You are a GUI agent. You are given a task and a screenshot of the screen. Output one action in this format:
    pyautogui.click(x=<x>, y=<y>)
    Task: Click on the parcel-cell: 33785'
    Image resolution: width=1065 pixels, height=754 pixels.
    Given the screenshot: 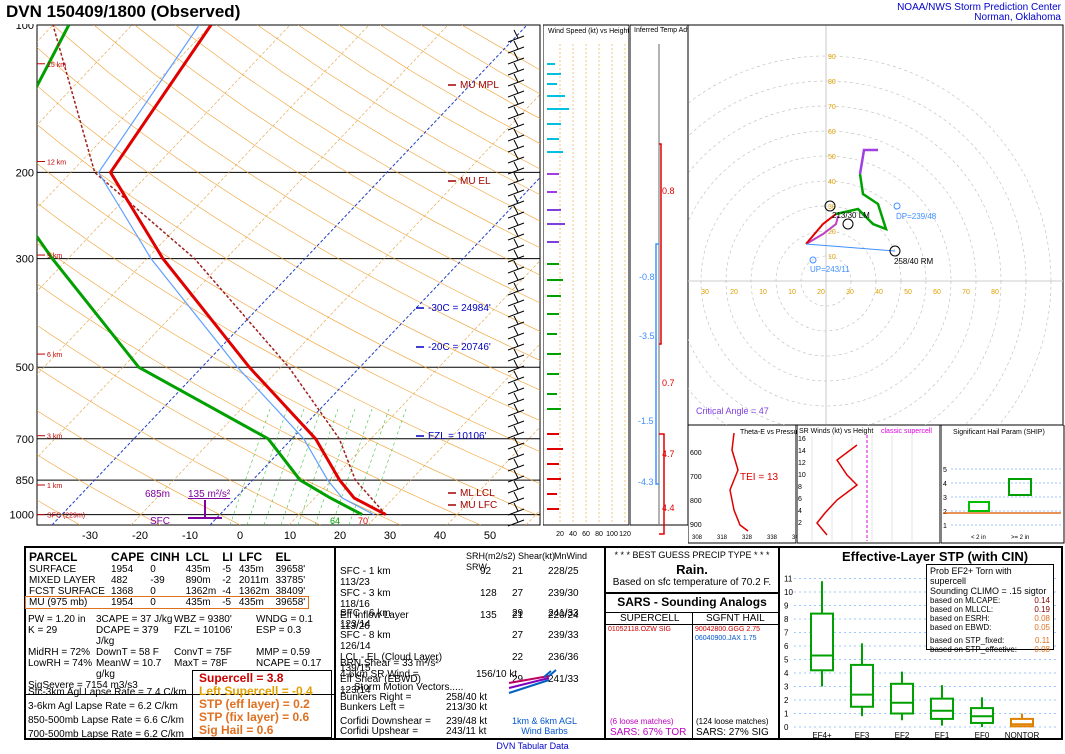 What is the action you would take?
    pyautogui.click(x=290, y=580)
    